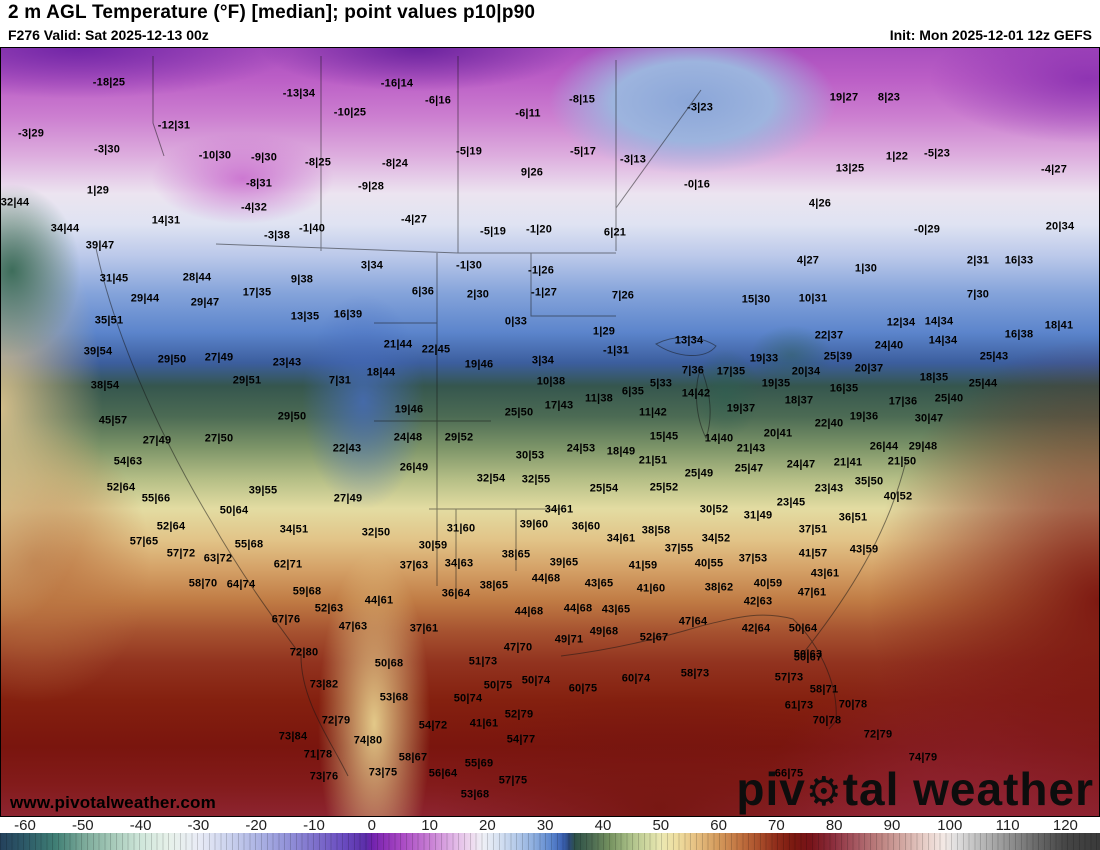  I want to click on point-value: 59|68, so click(307, 591).